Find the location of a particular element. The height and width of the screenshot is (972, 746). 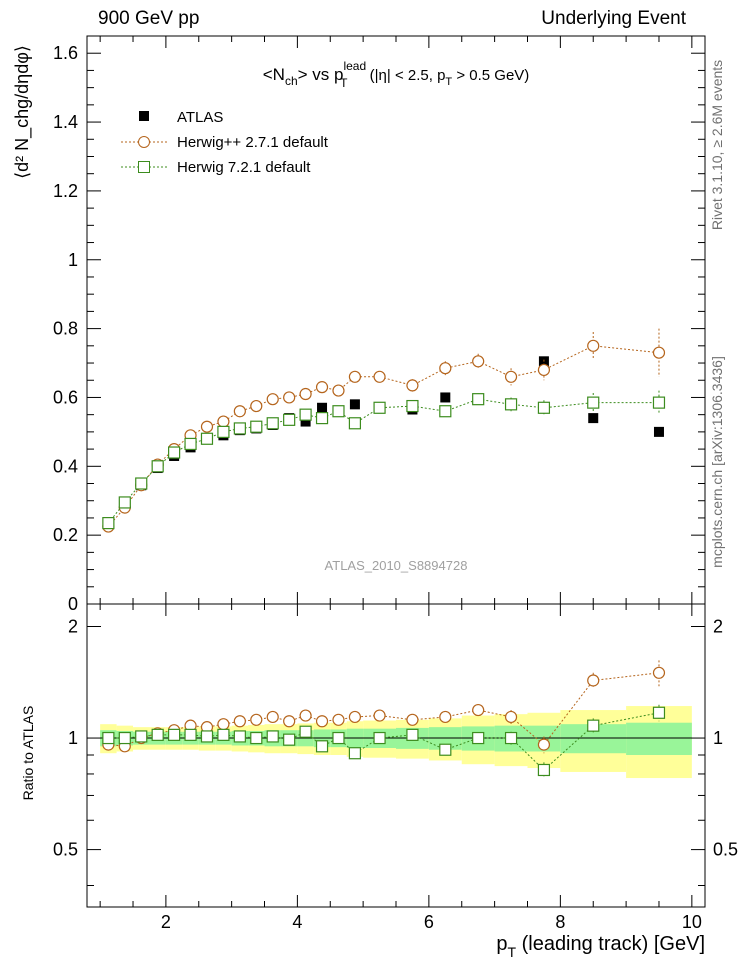

legend-hpp-marker is located at coordinates (144, 142).